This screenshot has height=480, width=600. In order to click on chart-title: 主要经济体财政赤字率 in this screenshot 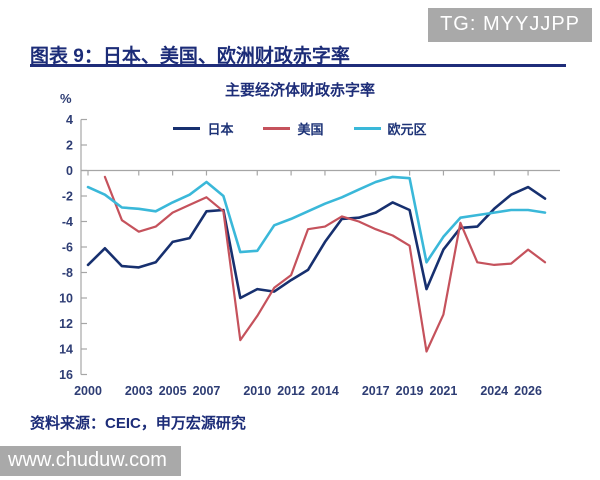, I will do `click(299, 90)`.